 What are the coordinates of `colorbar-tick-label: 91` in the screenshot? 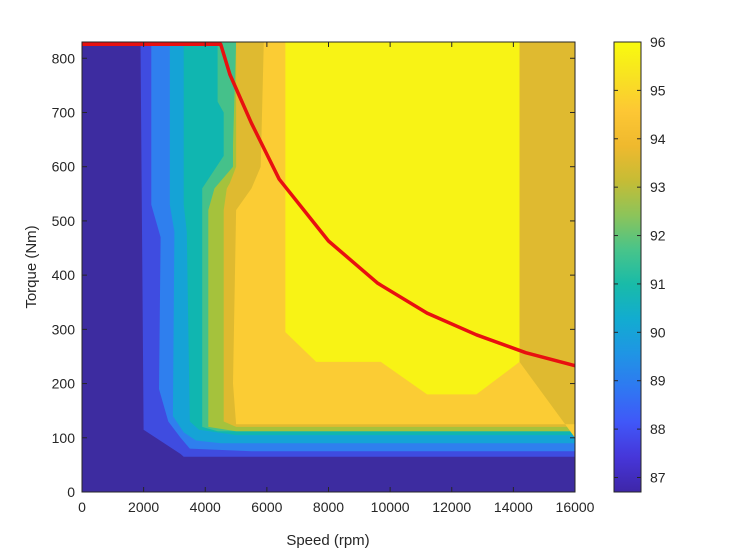 It's located at (658, 284).